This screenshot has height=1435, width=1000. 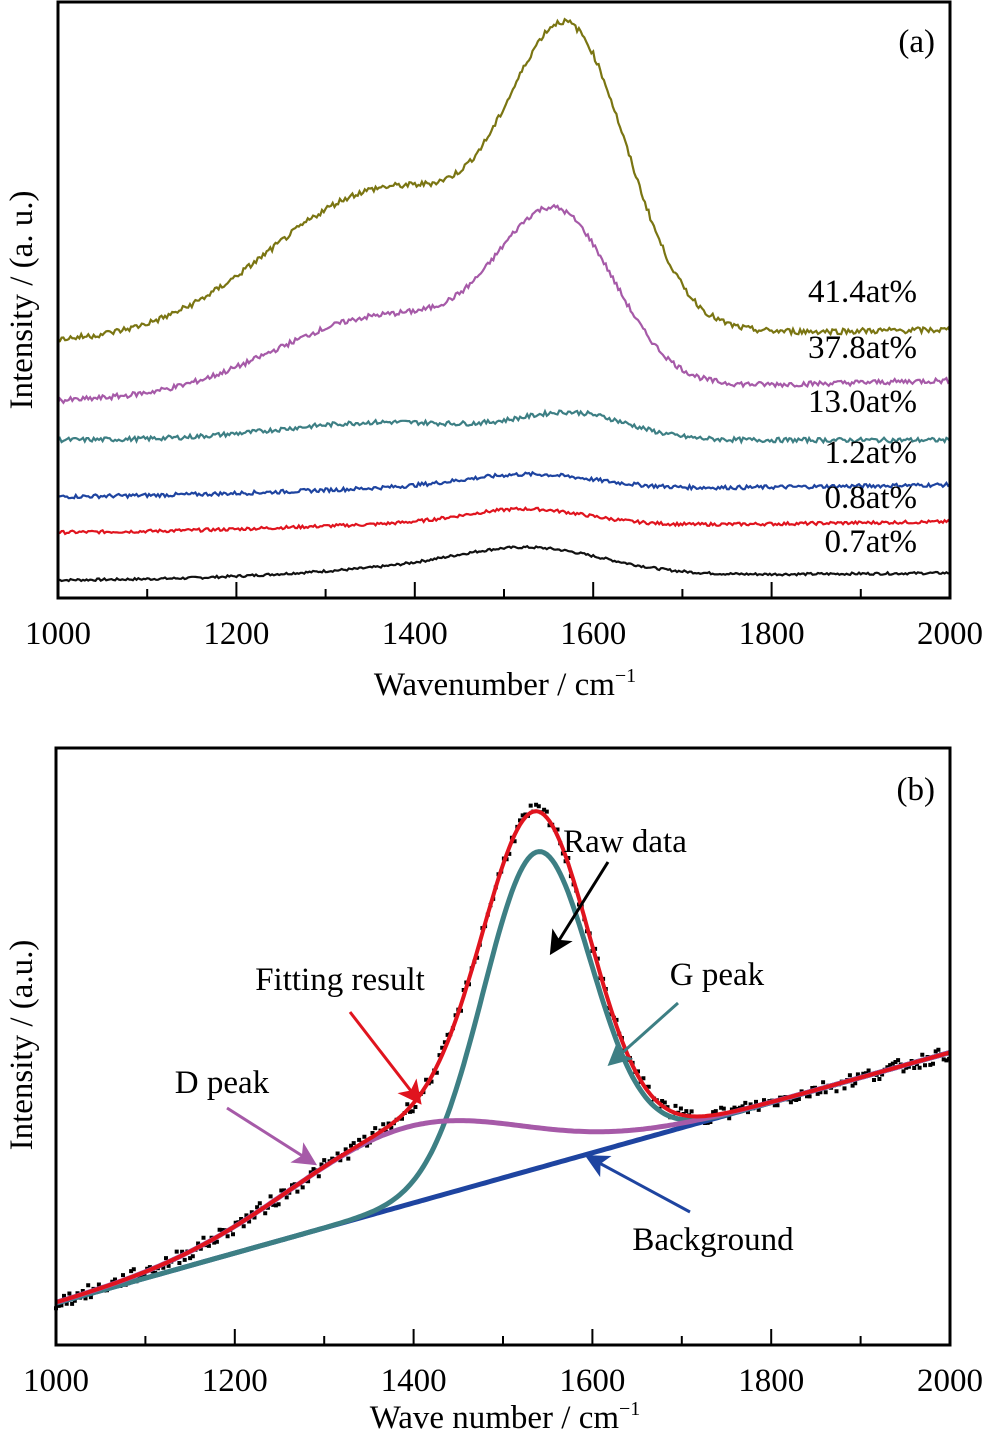 What do you see at coordinates (916, 42) in the screenshot?
I see `panel-a-label: (a)` at bounding box center [916, 42].